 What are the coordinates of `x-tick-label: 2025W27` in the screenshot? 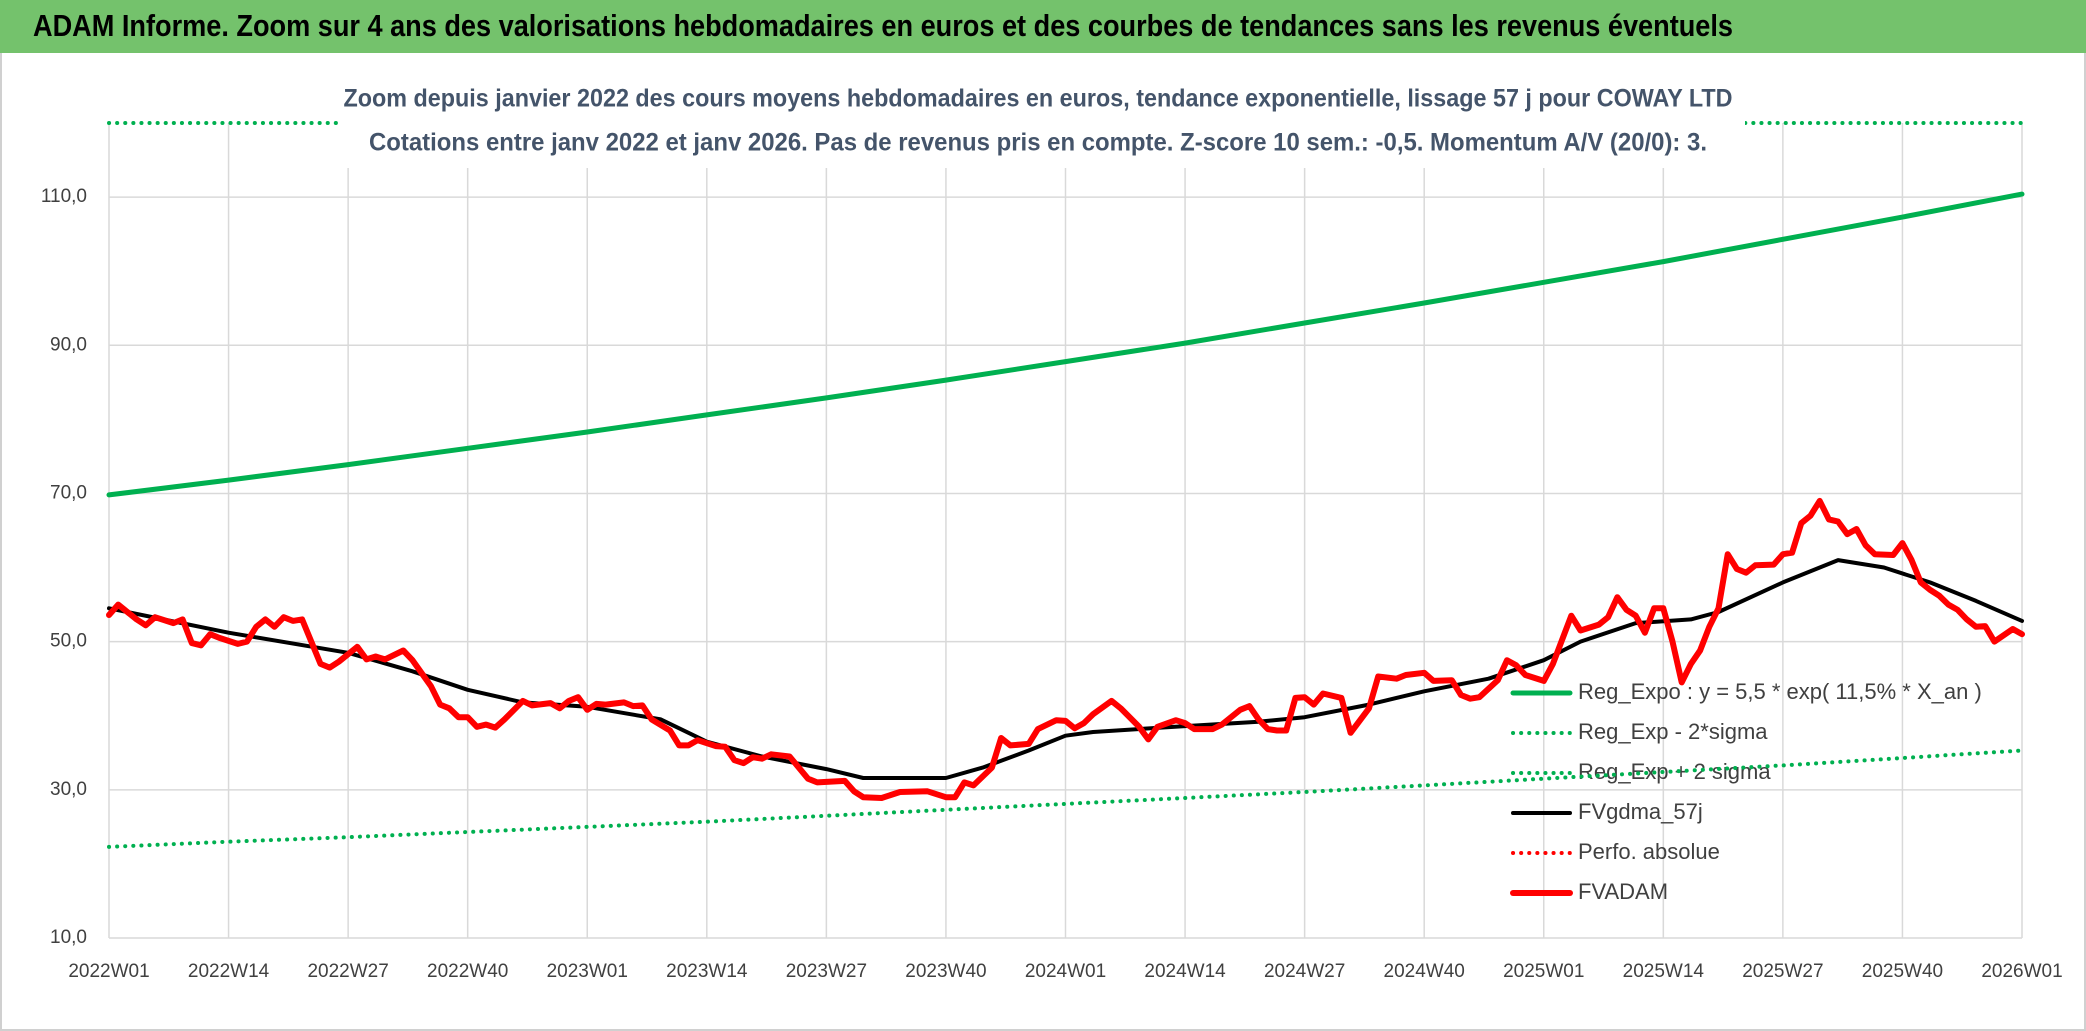 It's located at (1782, 971).